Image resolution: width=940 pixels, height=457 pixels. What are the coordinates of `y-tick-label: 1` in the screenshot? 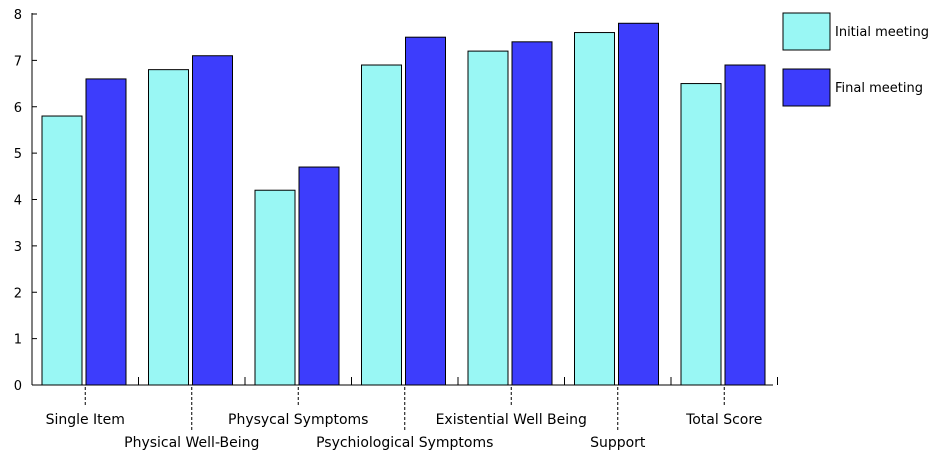 It's located at (18, 340).